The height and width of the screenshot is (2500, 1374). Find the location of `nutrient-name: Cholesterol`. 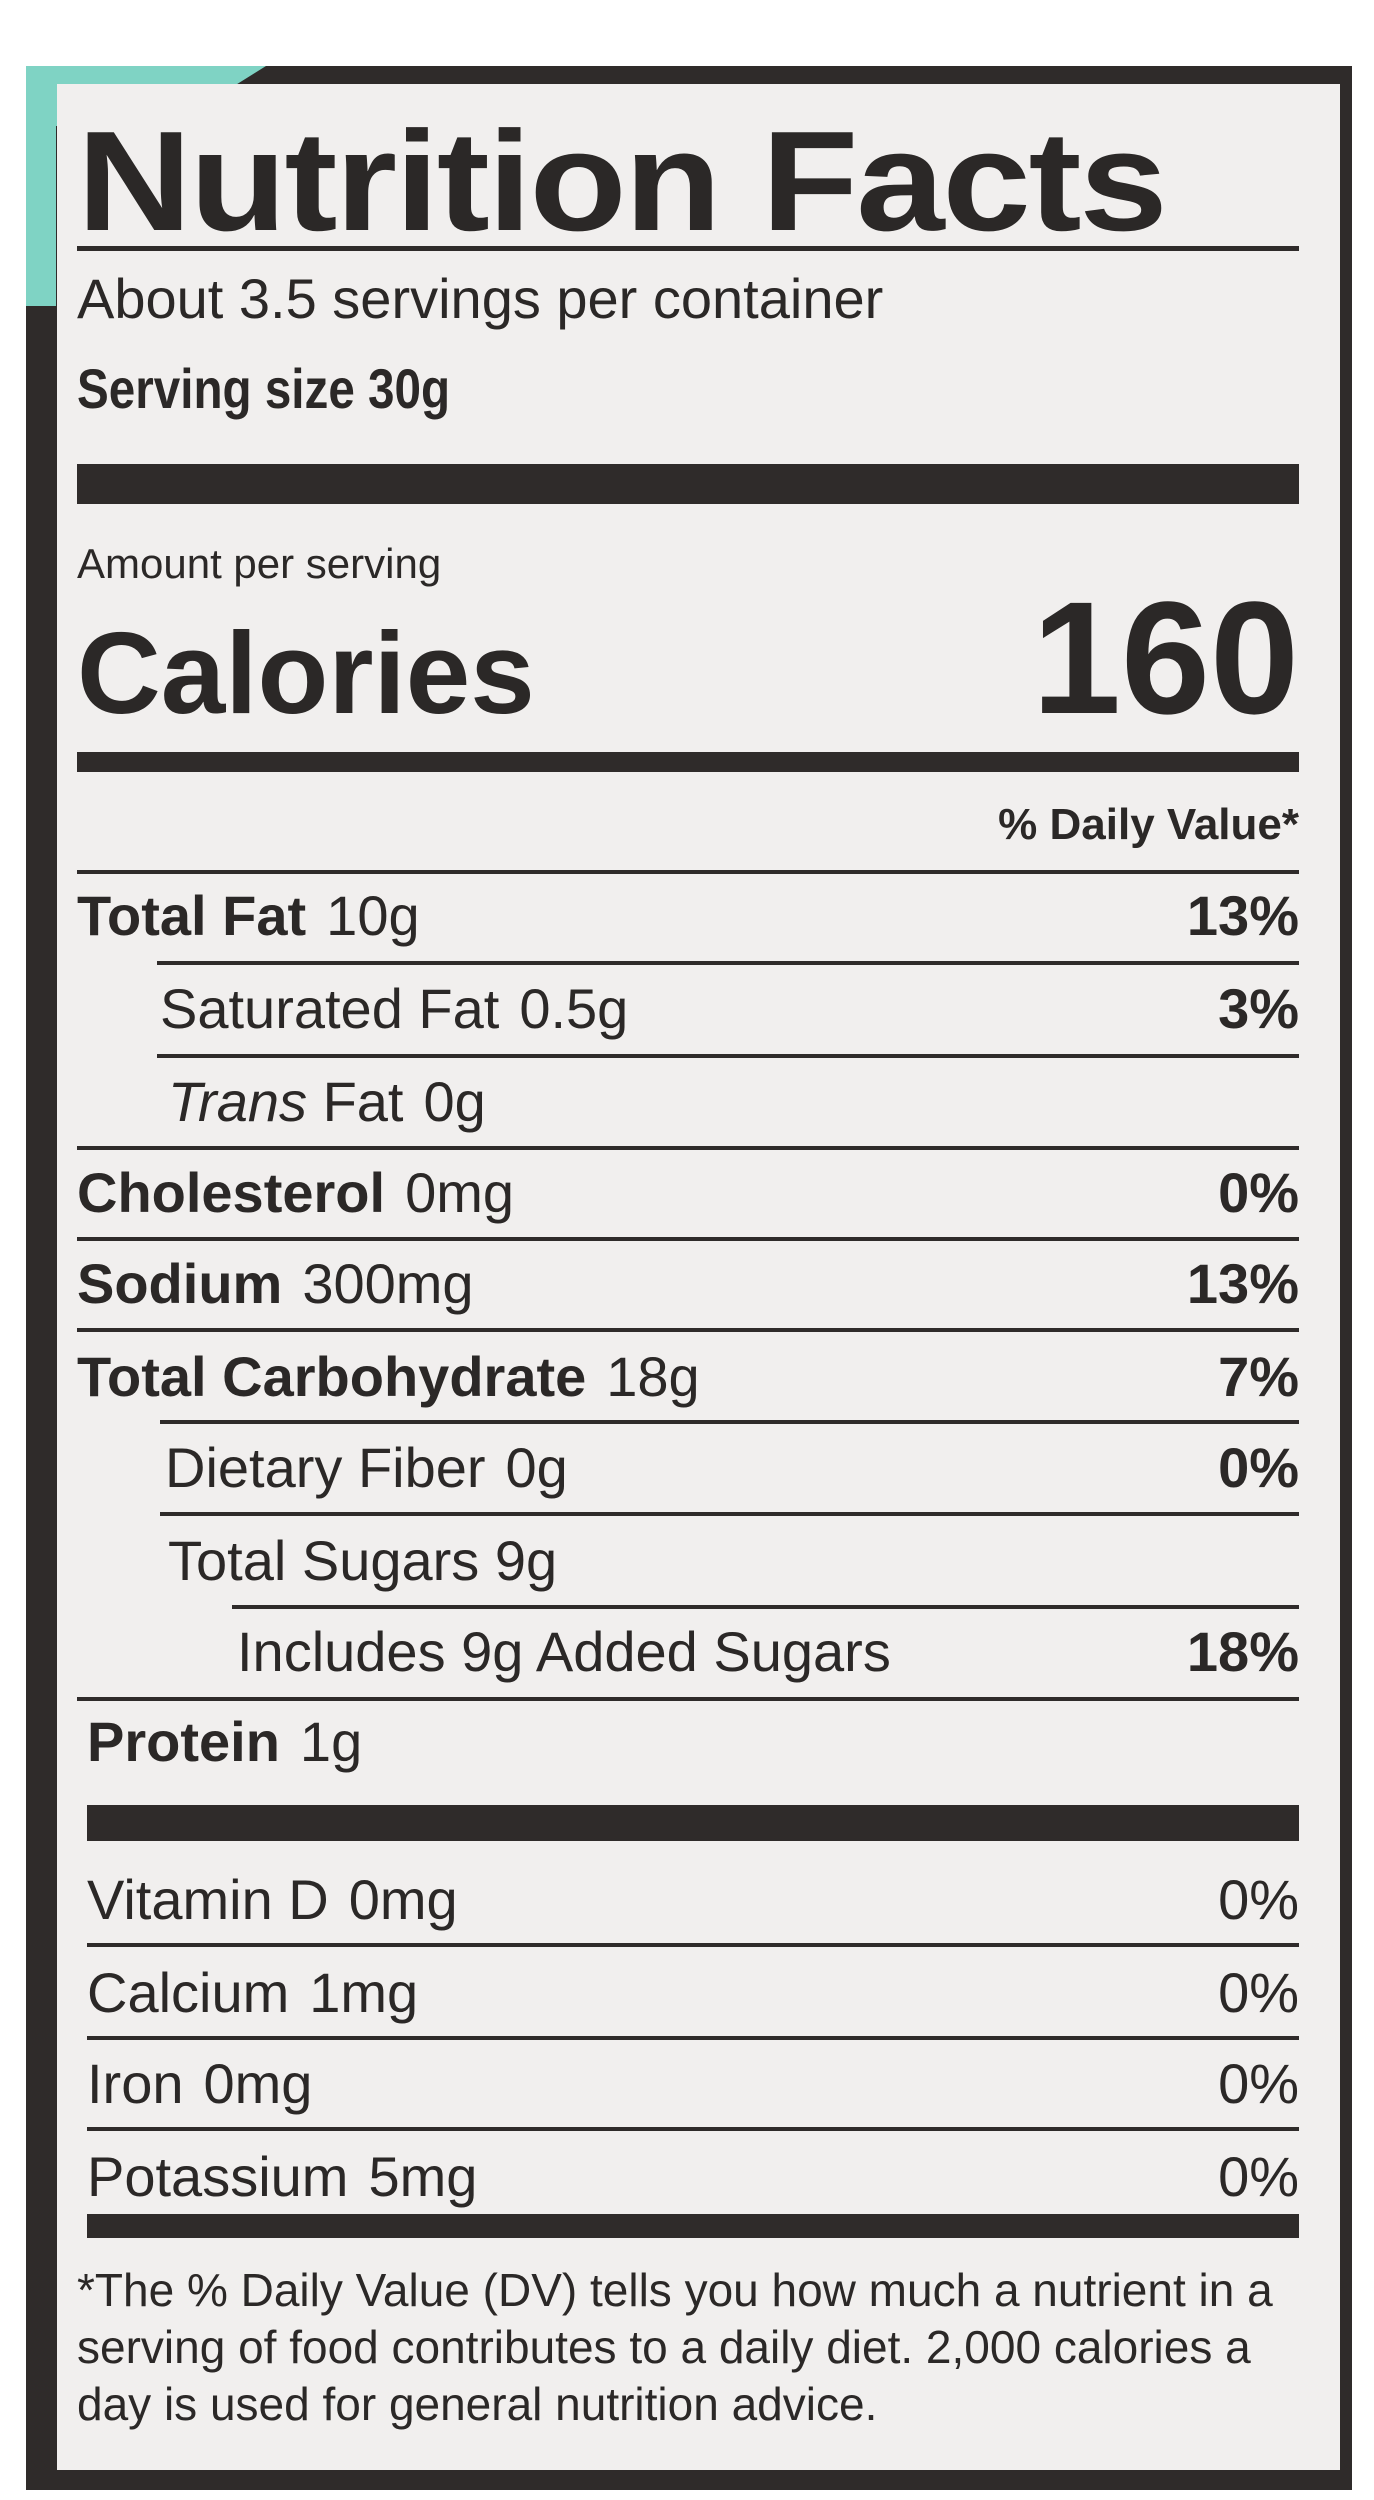

nutrient-name: Cholesterol is located at coordinates (231, 1192).